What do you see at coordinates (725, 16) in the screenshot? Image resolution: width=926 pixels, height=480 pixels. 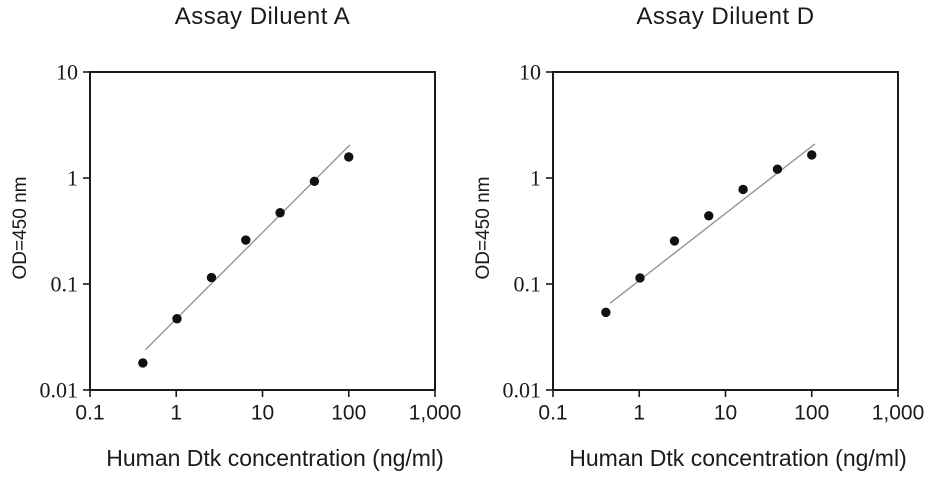 I see `chart-title: Assay Diluent D` at bounding box center [725, 16].